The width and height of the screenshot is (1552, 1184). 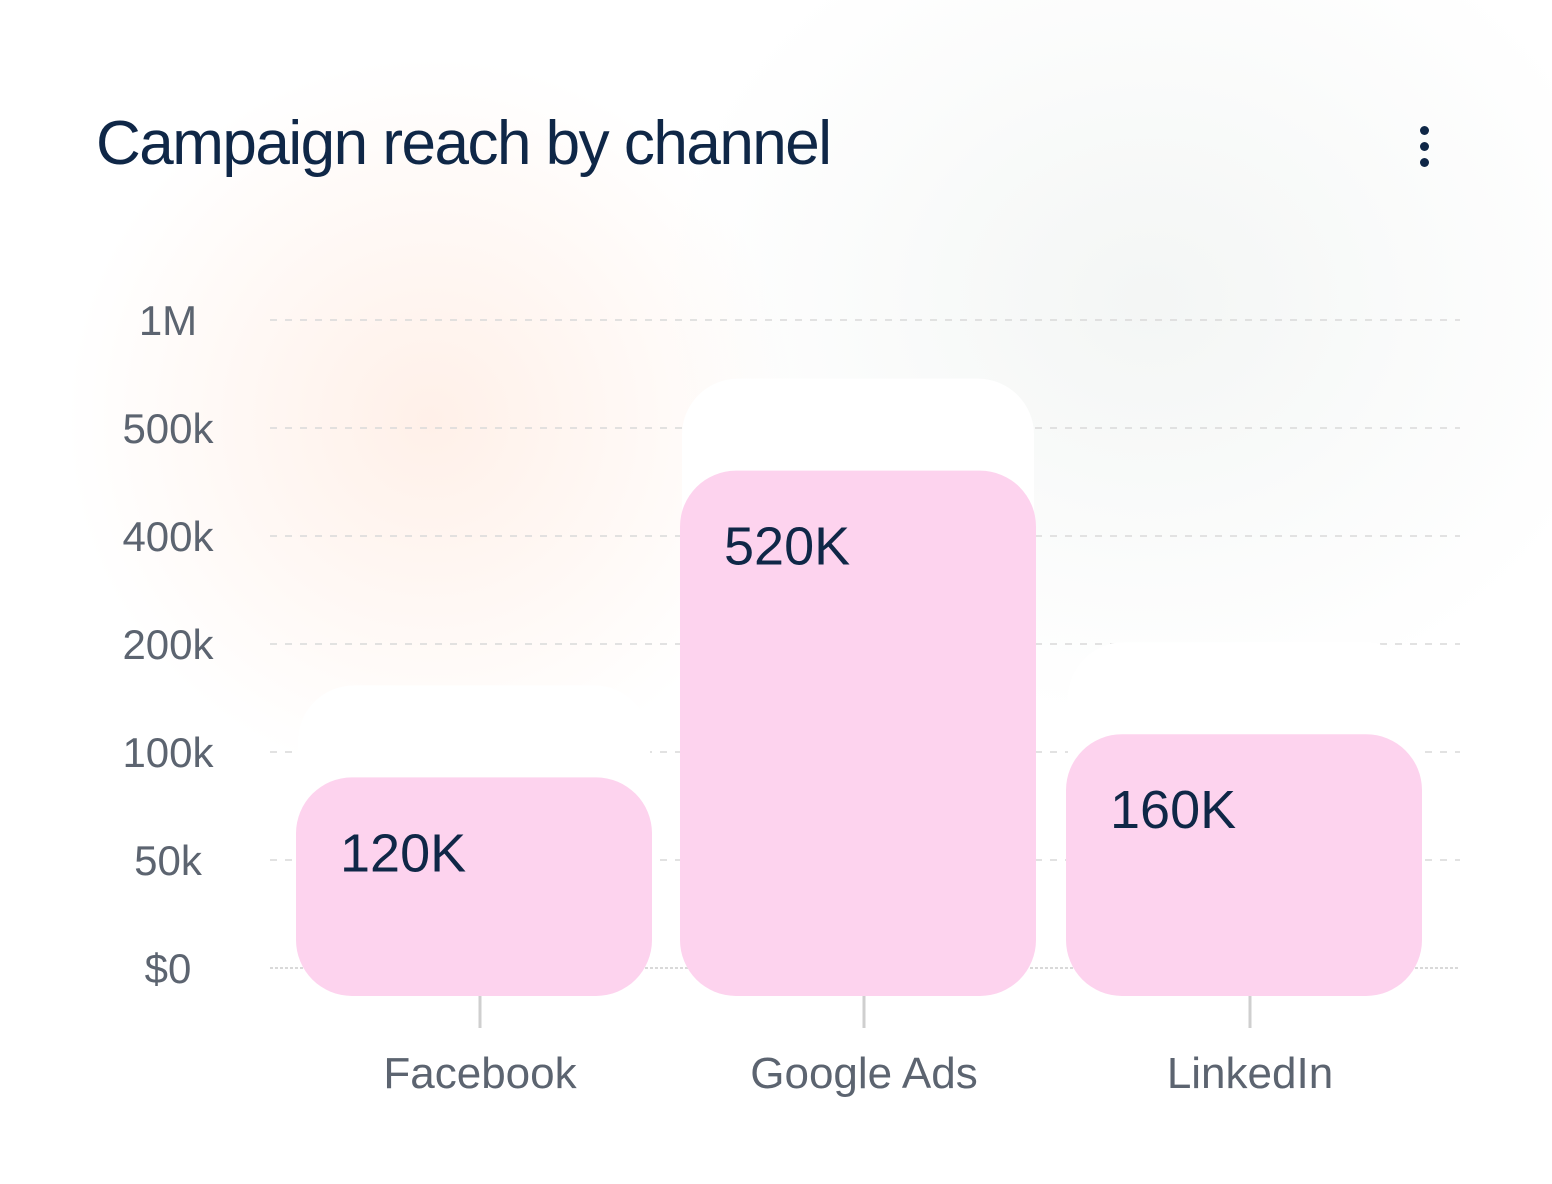 What do you see at coordinates (168, 968) in the screenshot?
I see `y-tick-label: $0` at bounding box center [168, 968].